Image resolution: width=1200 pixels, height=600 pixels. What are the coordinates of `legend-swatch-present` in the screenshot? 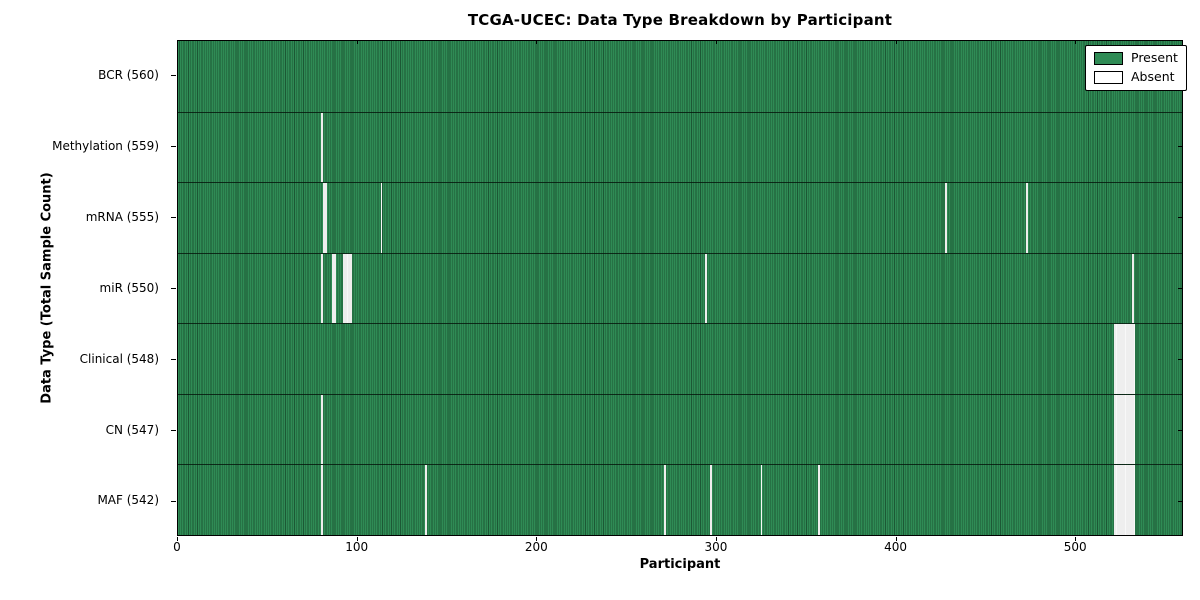 It's located at (1108, 58).